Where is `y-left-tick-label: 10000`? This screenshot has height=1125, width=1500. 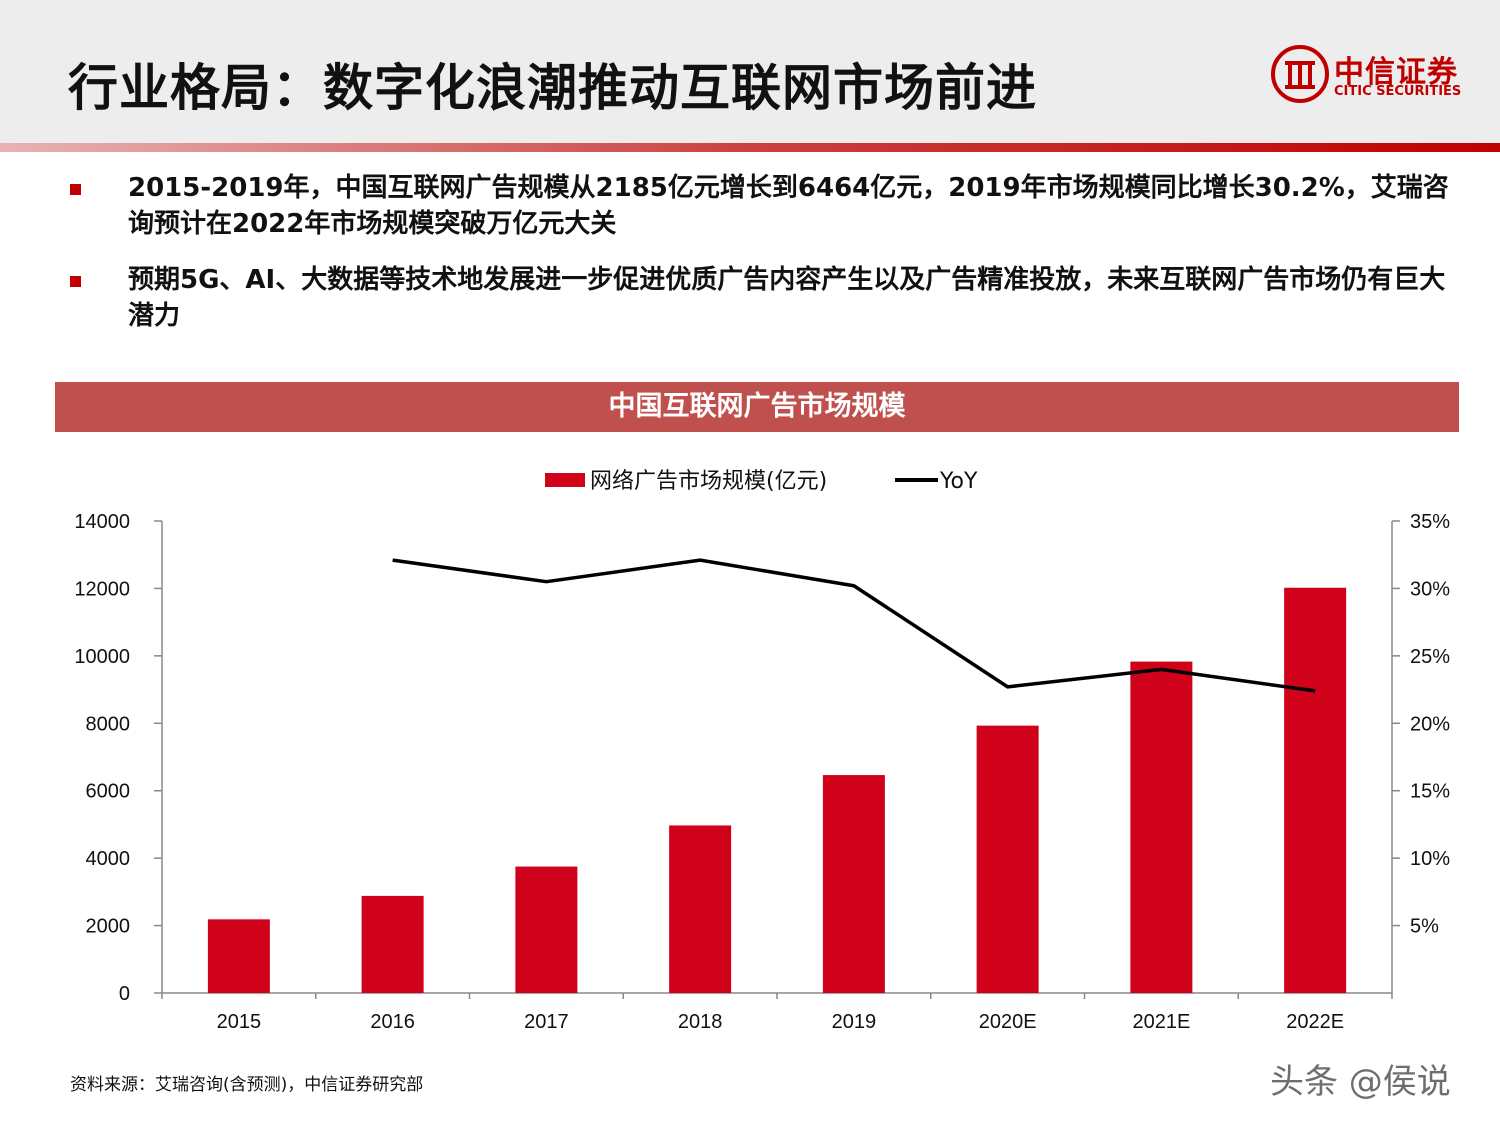 y-left-tick-label: 10000 is located at coordinates (102, 657).